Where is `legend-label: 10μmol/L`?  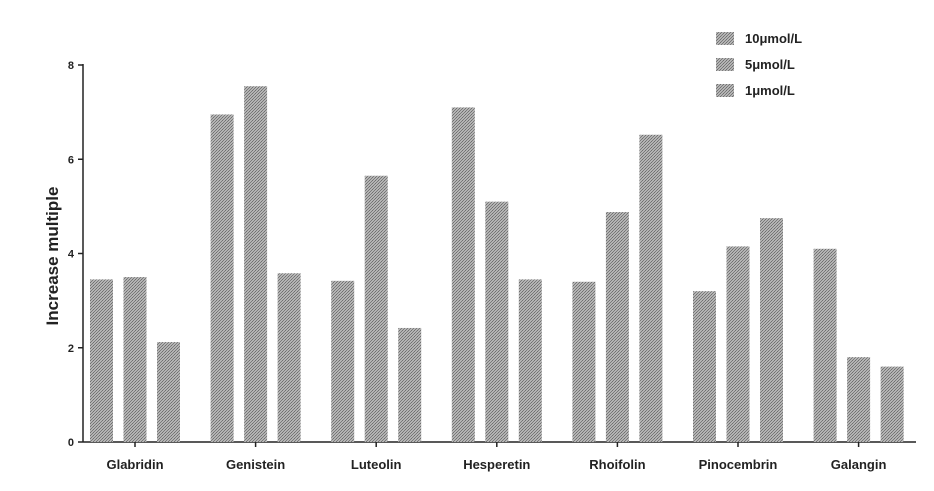 legend-label: 10μmol/L is located at coordinates (773, 38).